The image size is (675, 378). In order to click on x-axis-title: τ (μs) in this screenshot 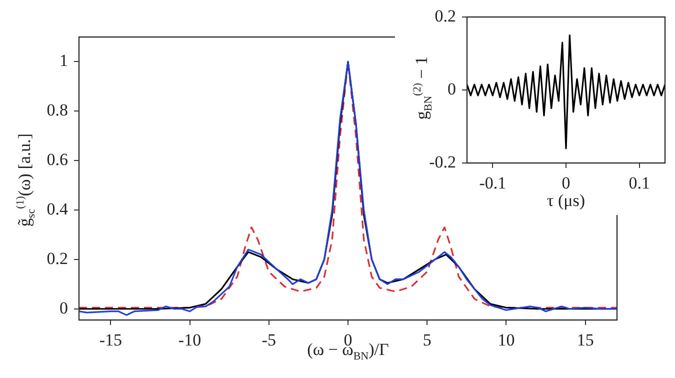, I will do `click(566, 201)`.